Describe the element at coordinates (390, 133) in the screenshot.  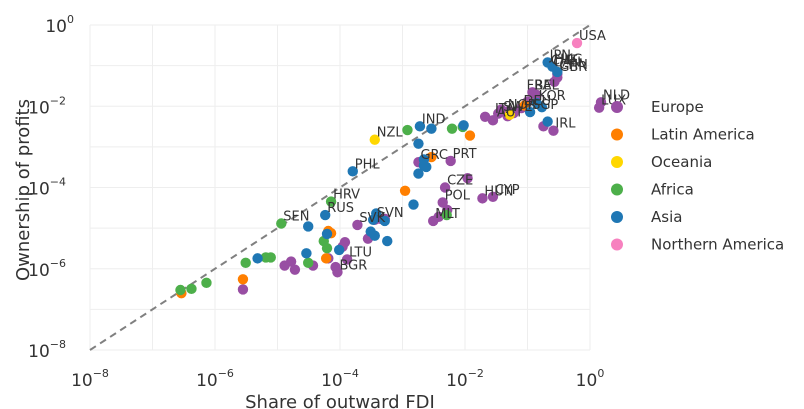
I see `point-label: NZL` at that location.